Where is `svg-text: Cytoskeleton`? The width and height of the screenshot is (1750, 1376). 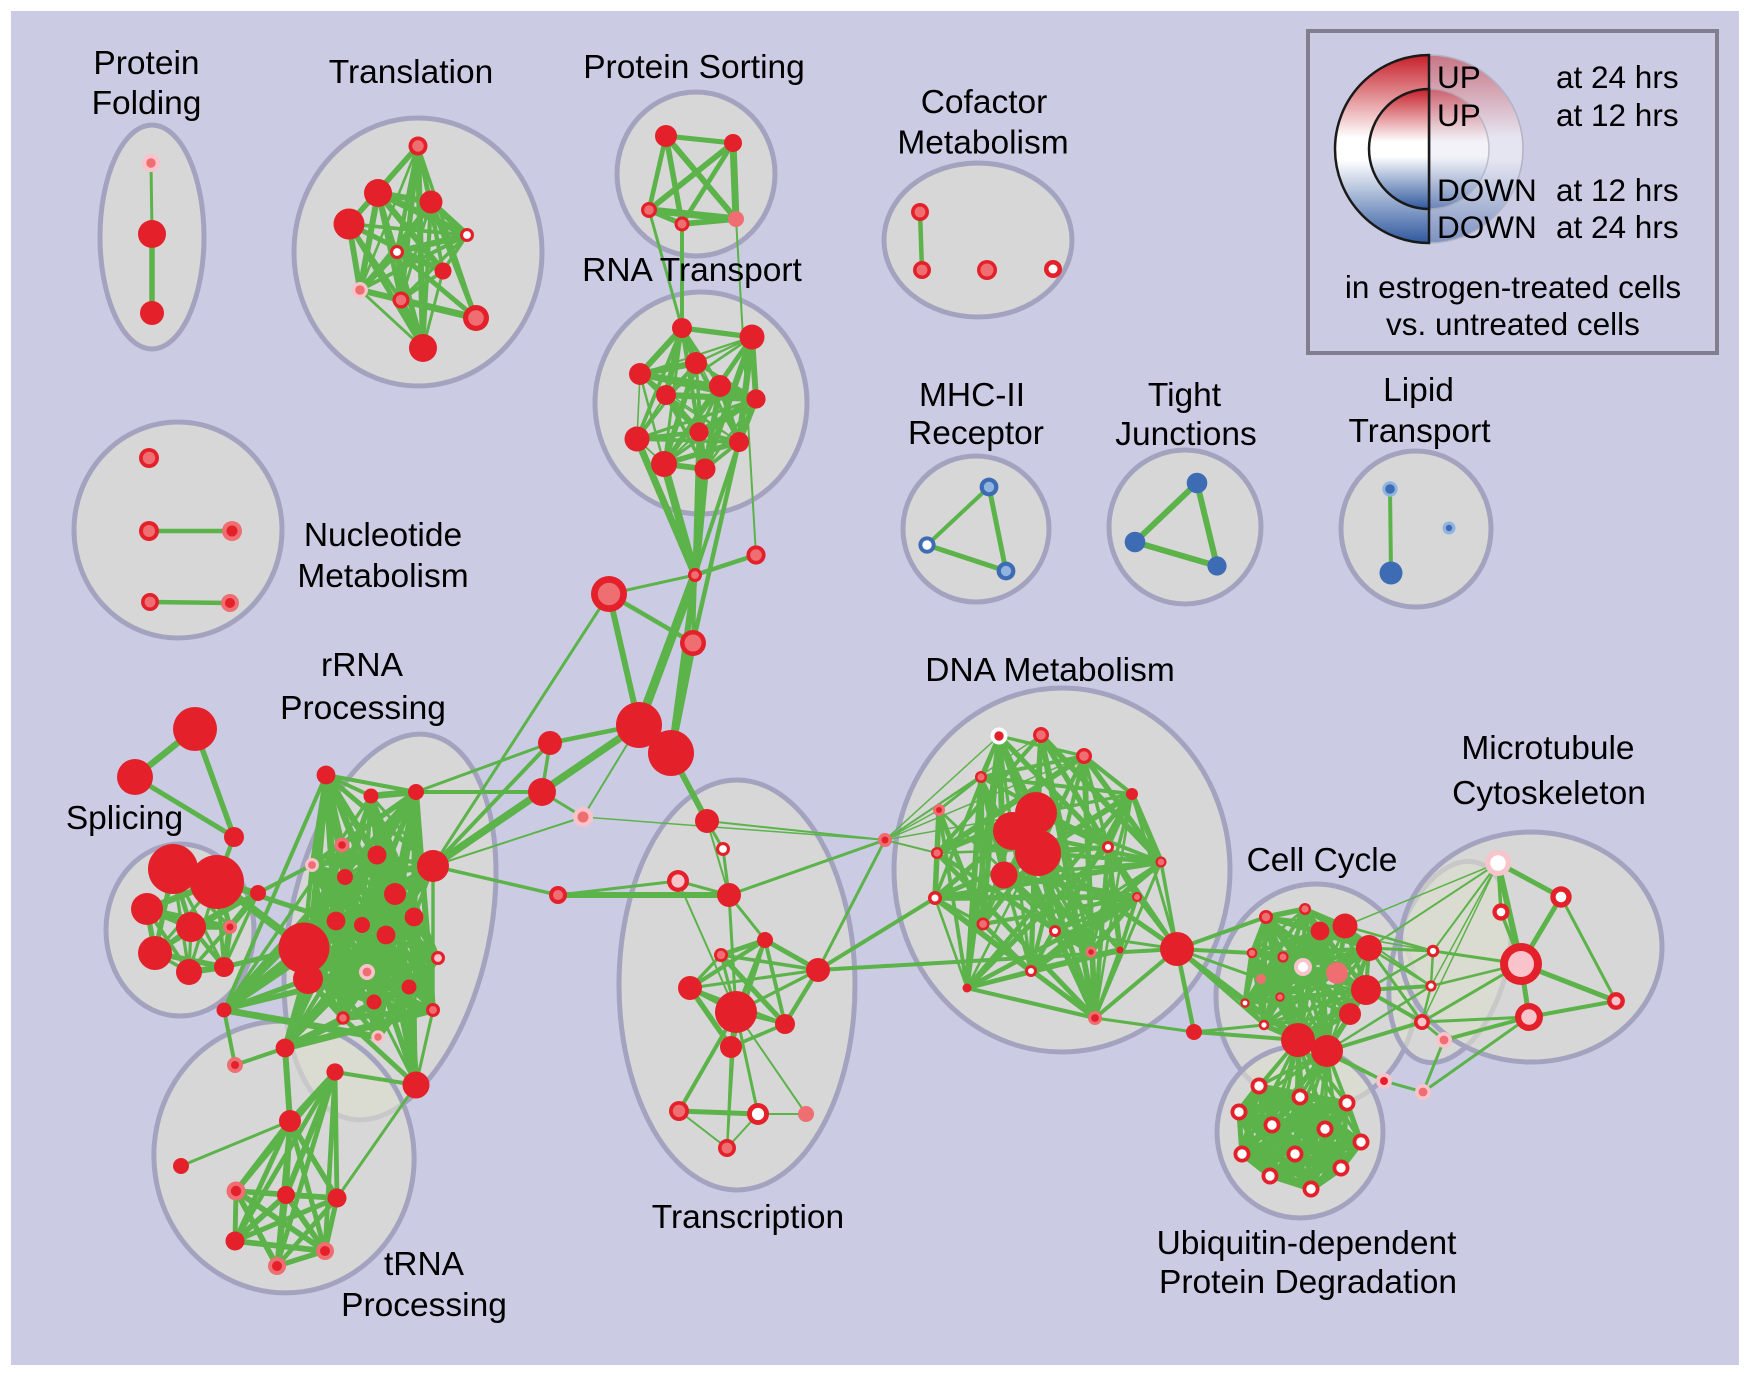
svg-text: Cytoskeleton is located at coordinates (1549, 793).